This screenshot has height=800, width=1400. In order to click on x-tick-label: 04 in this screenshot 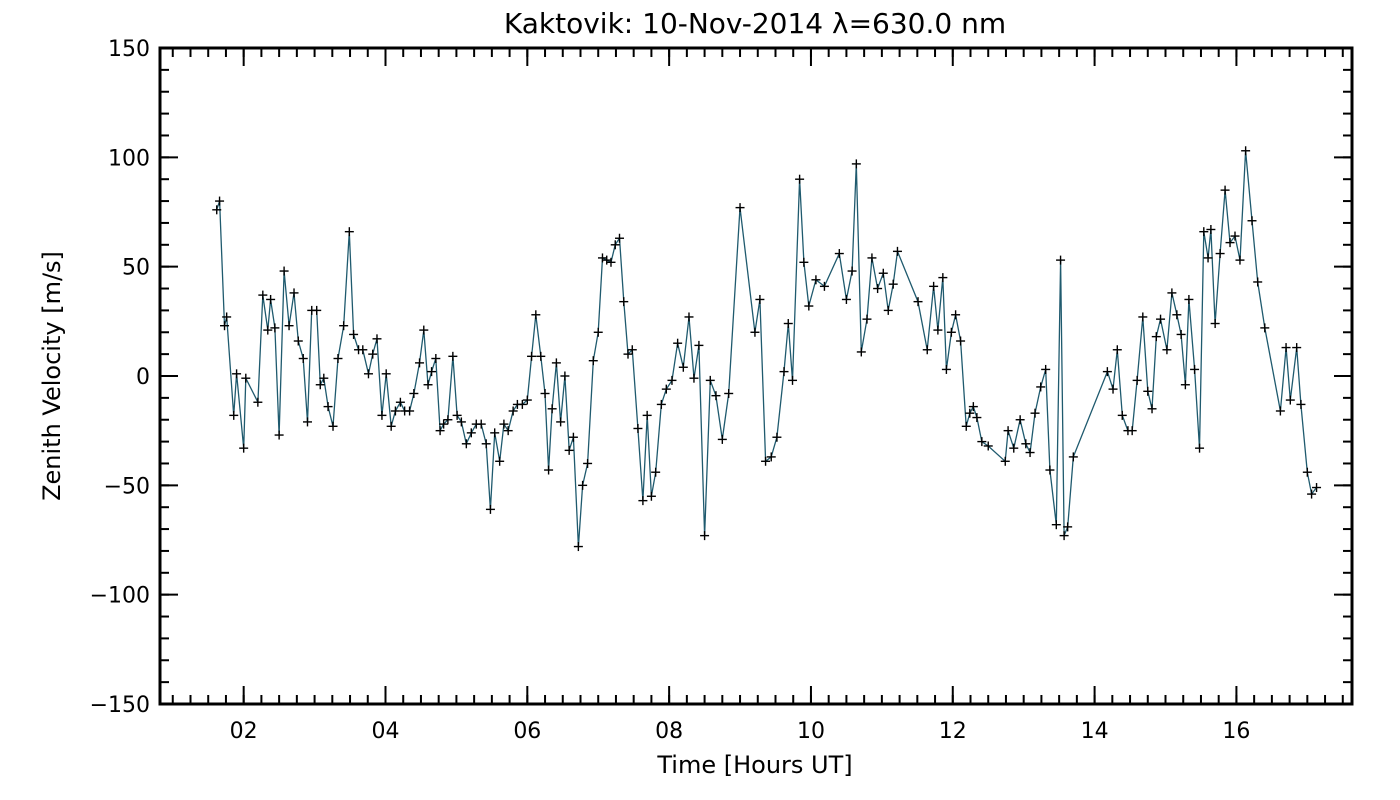, I will do `click(385, 731)`.